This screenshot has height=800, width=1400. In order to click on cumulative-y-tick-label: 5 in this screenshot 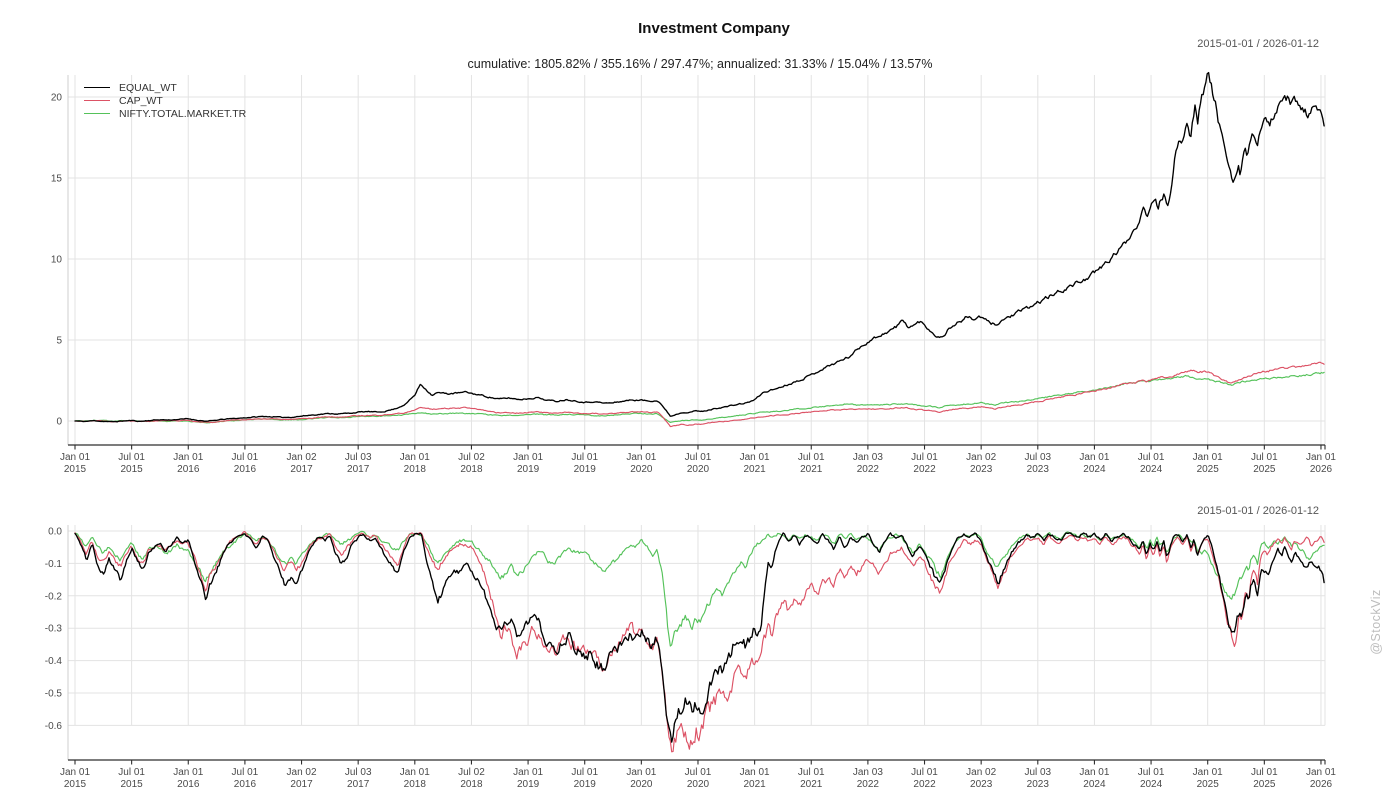, I will do `click(59, 341)`.